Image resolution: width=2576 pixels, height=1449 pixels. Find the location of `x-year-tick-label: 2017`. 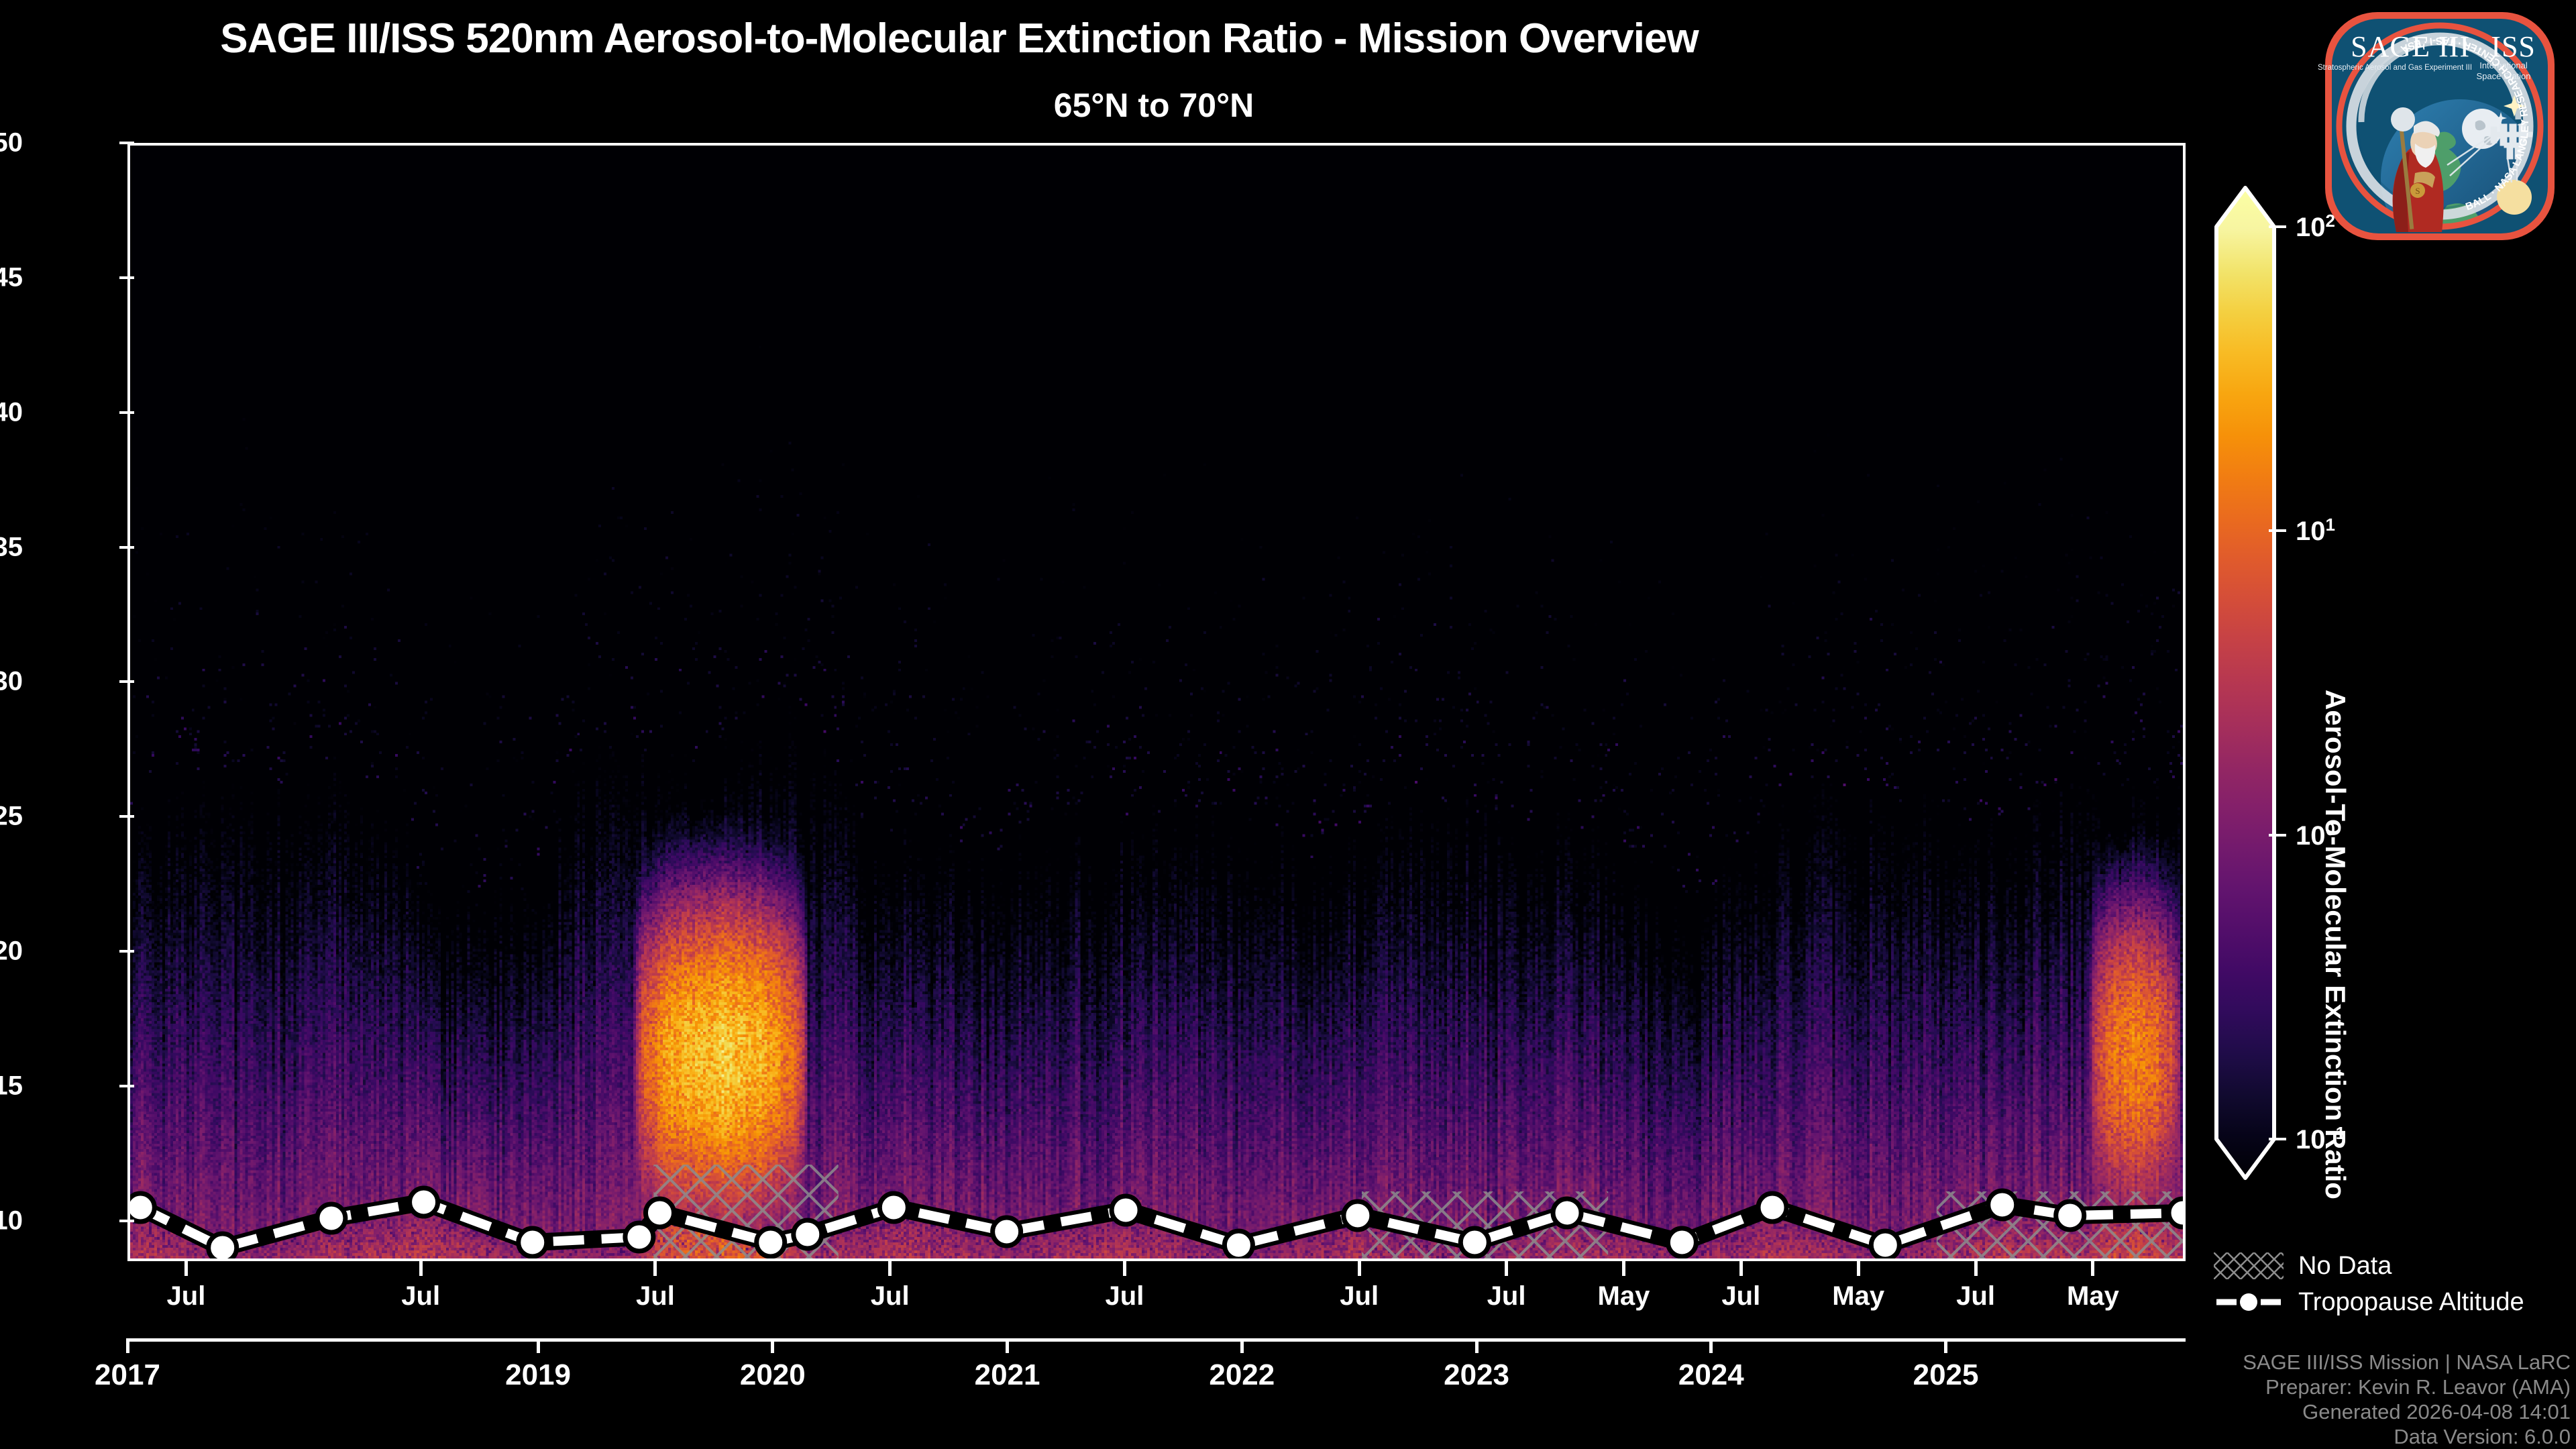

x-year-tick-label: 2017 is located at coordinates (127, 1374).